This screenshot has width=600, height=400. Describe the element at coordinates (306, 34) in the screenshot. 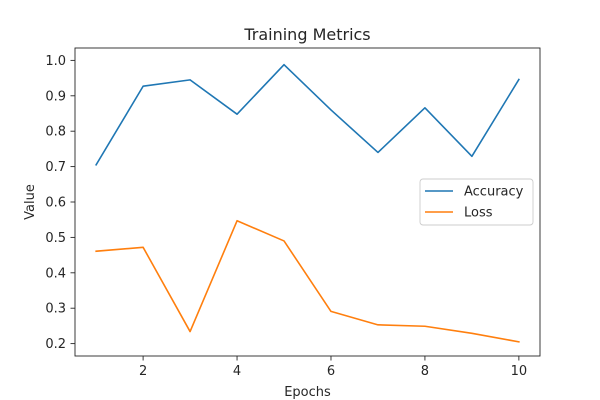

I see `chart-title: Training Metrics` at that location.